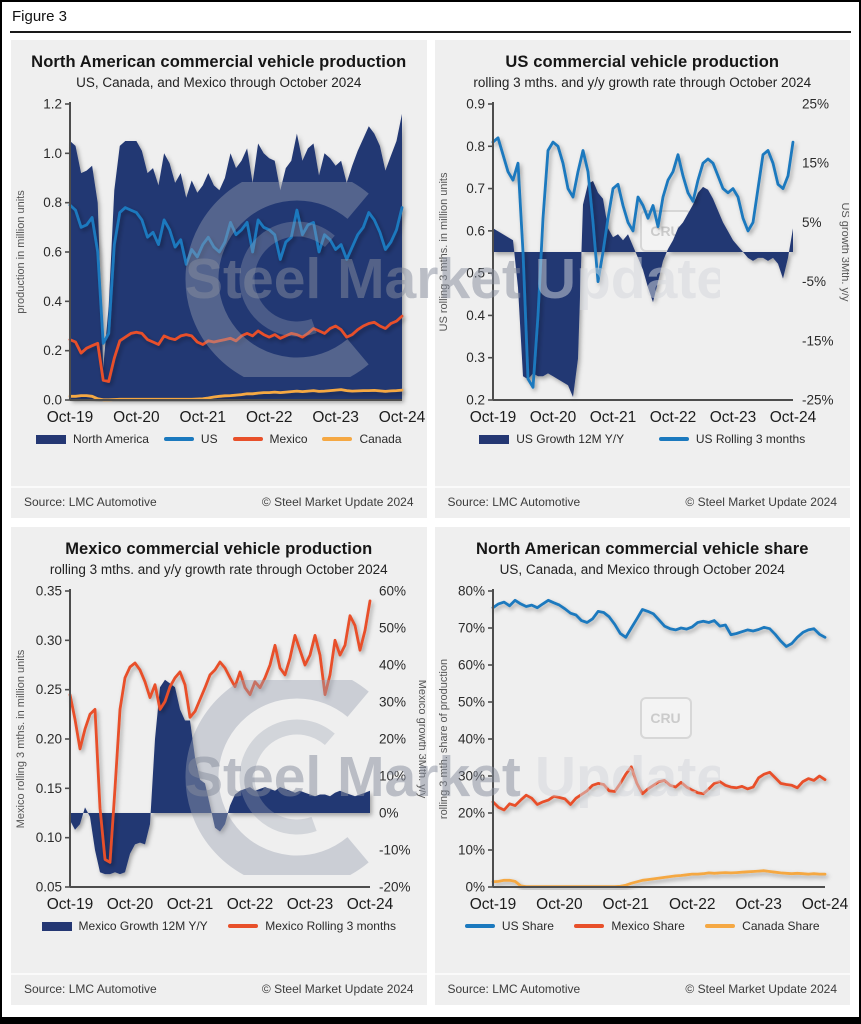  I want to click on legend-item-us-share: US Share, so click(509, 926).